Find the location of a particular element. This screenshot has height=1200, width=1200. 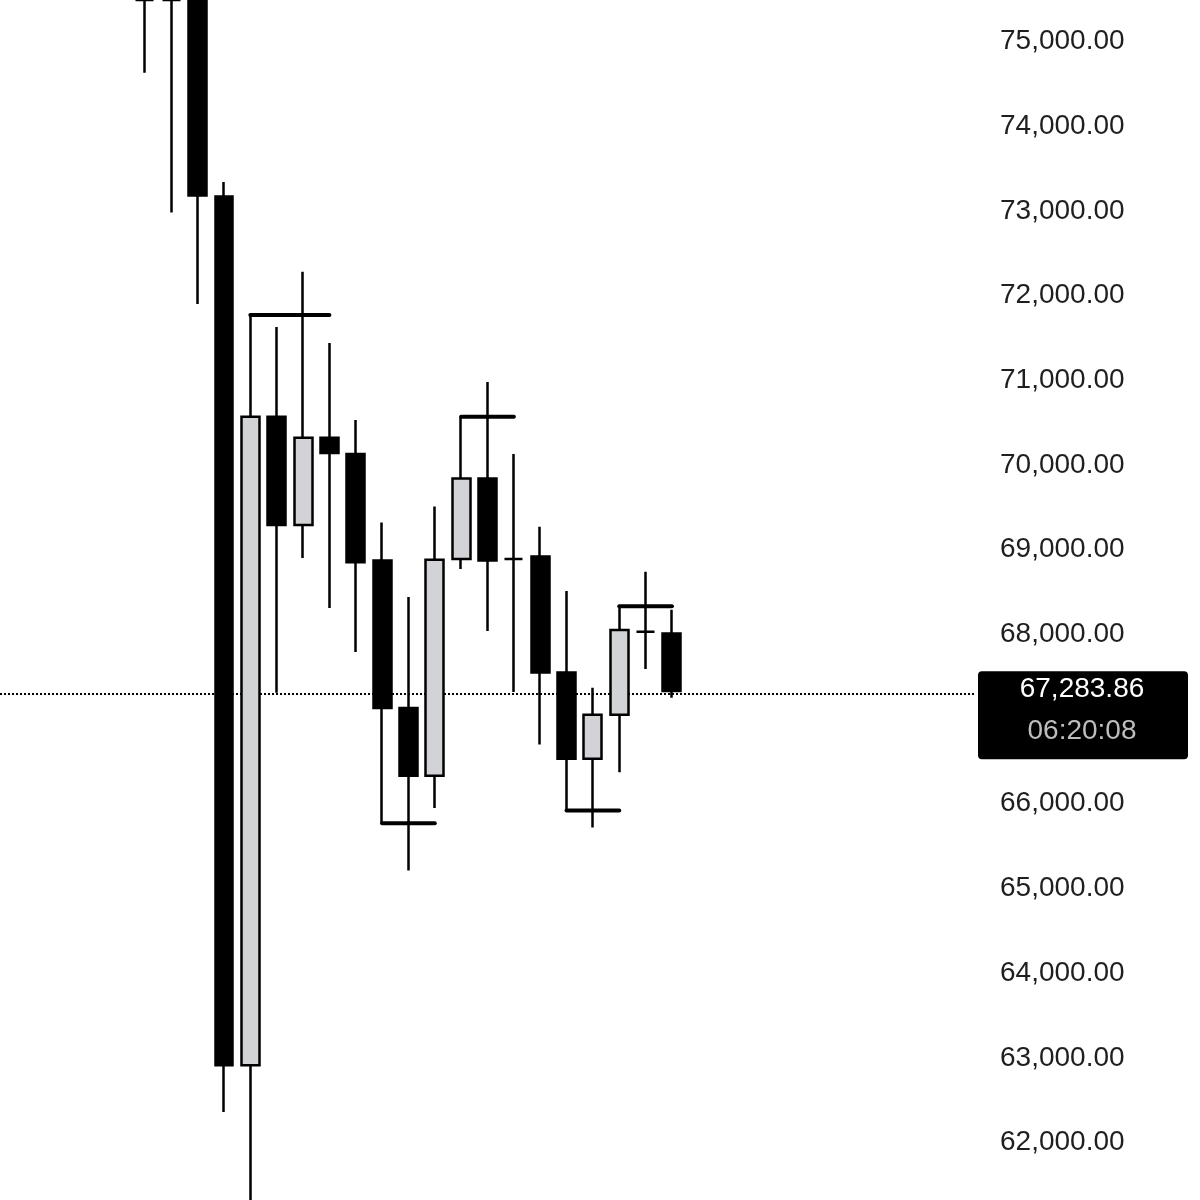

y-tick-label: 71,000.00 is located at coordinates (1062, 379).